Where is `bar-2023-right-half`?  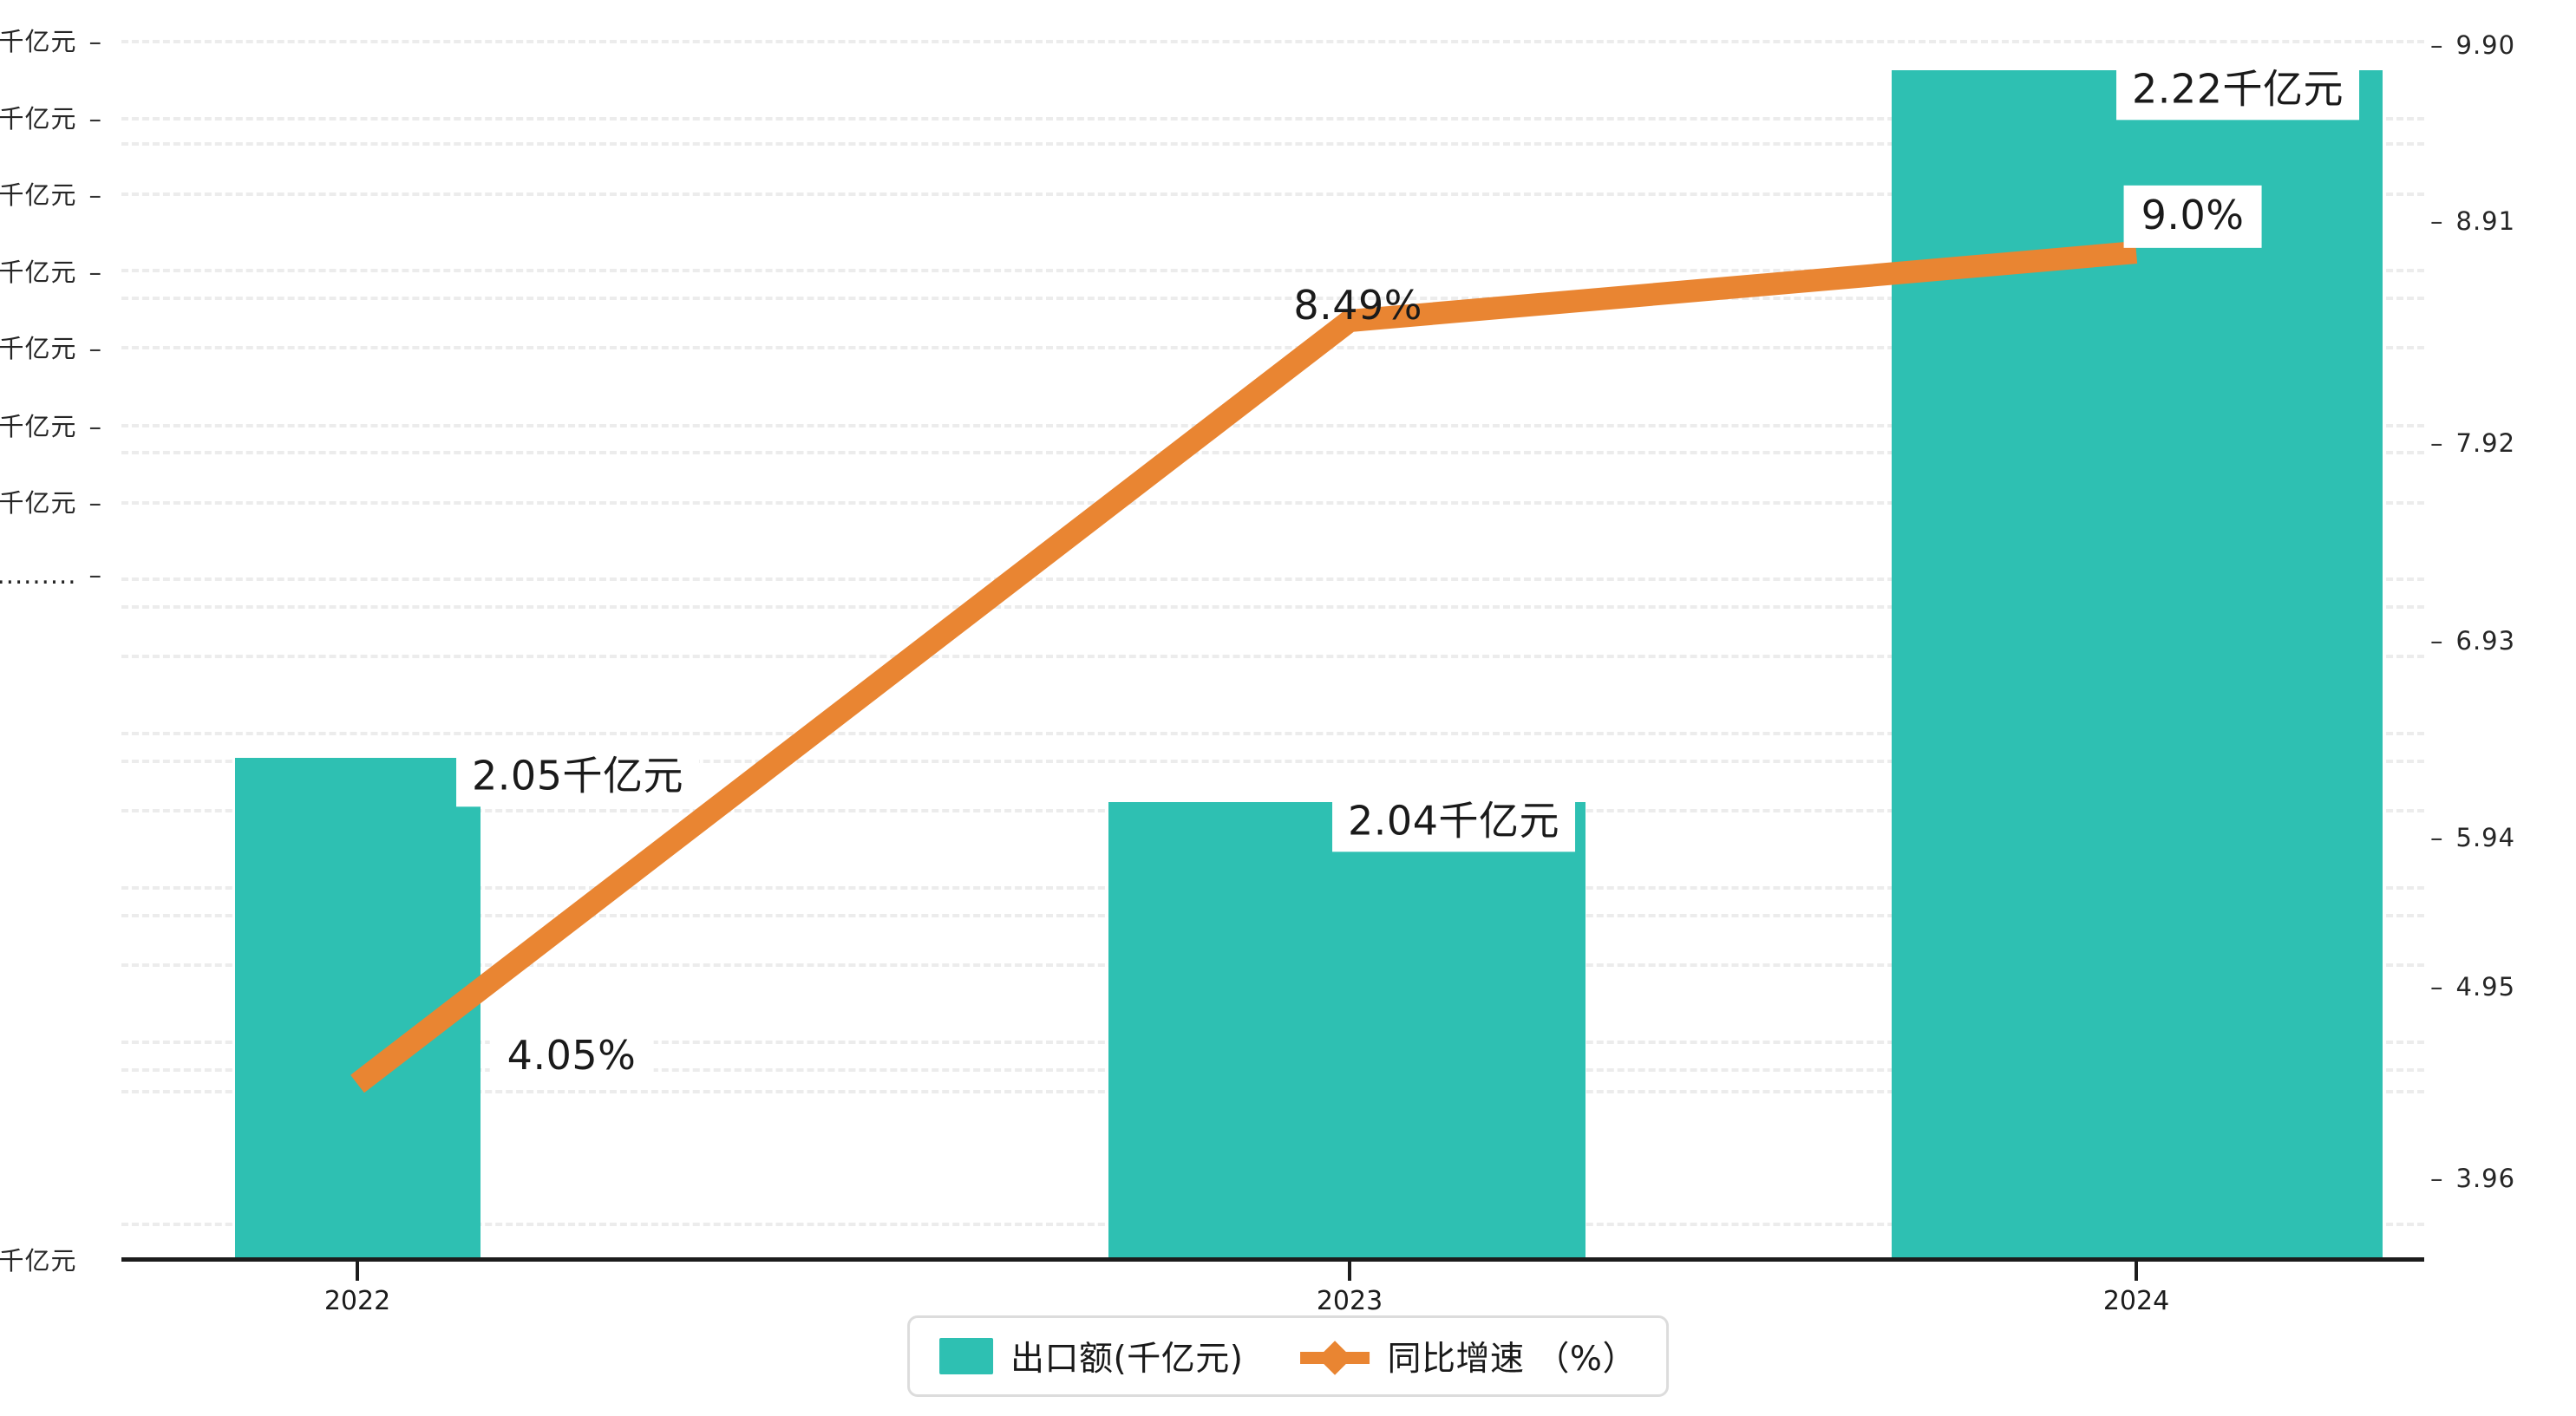 bar-2023-right-half is located at coordinates (1469, 1031).